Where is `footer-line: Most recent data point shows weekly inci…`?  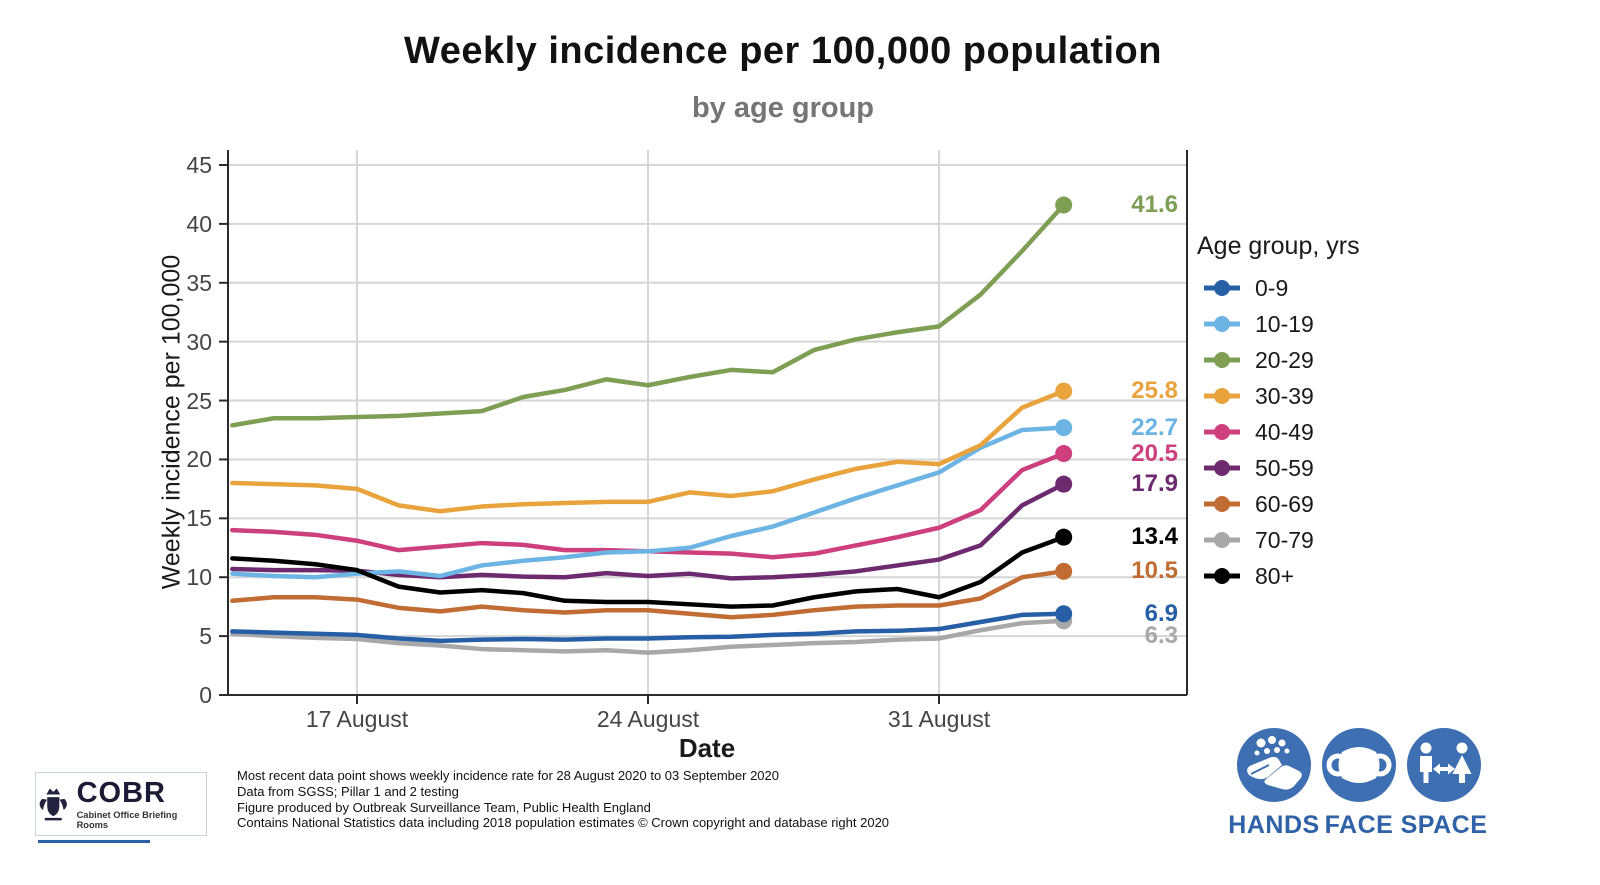
footer-line: Most recent data point shows weekly inci… is located at coordinates (508, 775).